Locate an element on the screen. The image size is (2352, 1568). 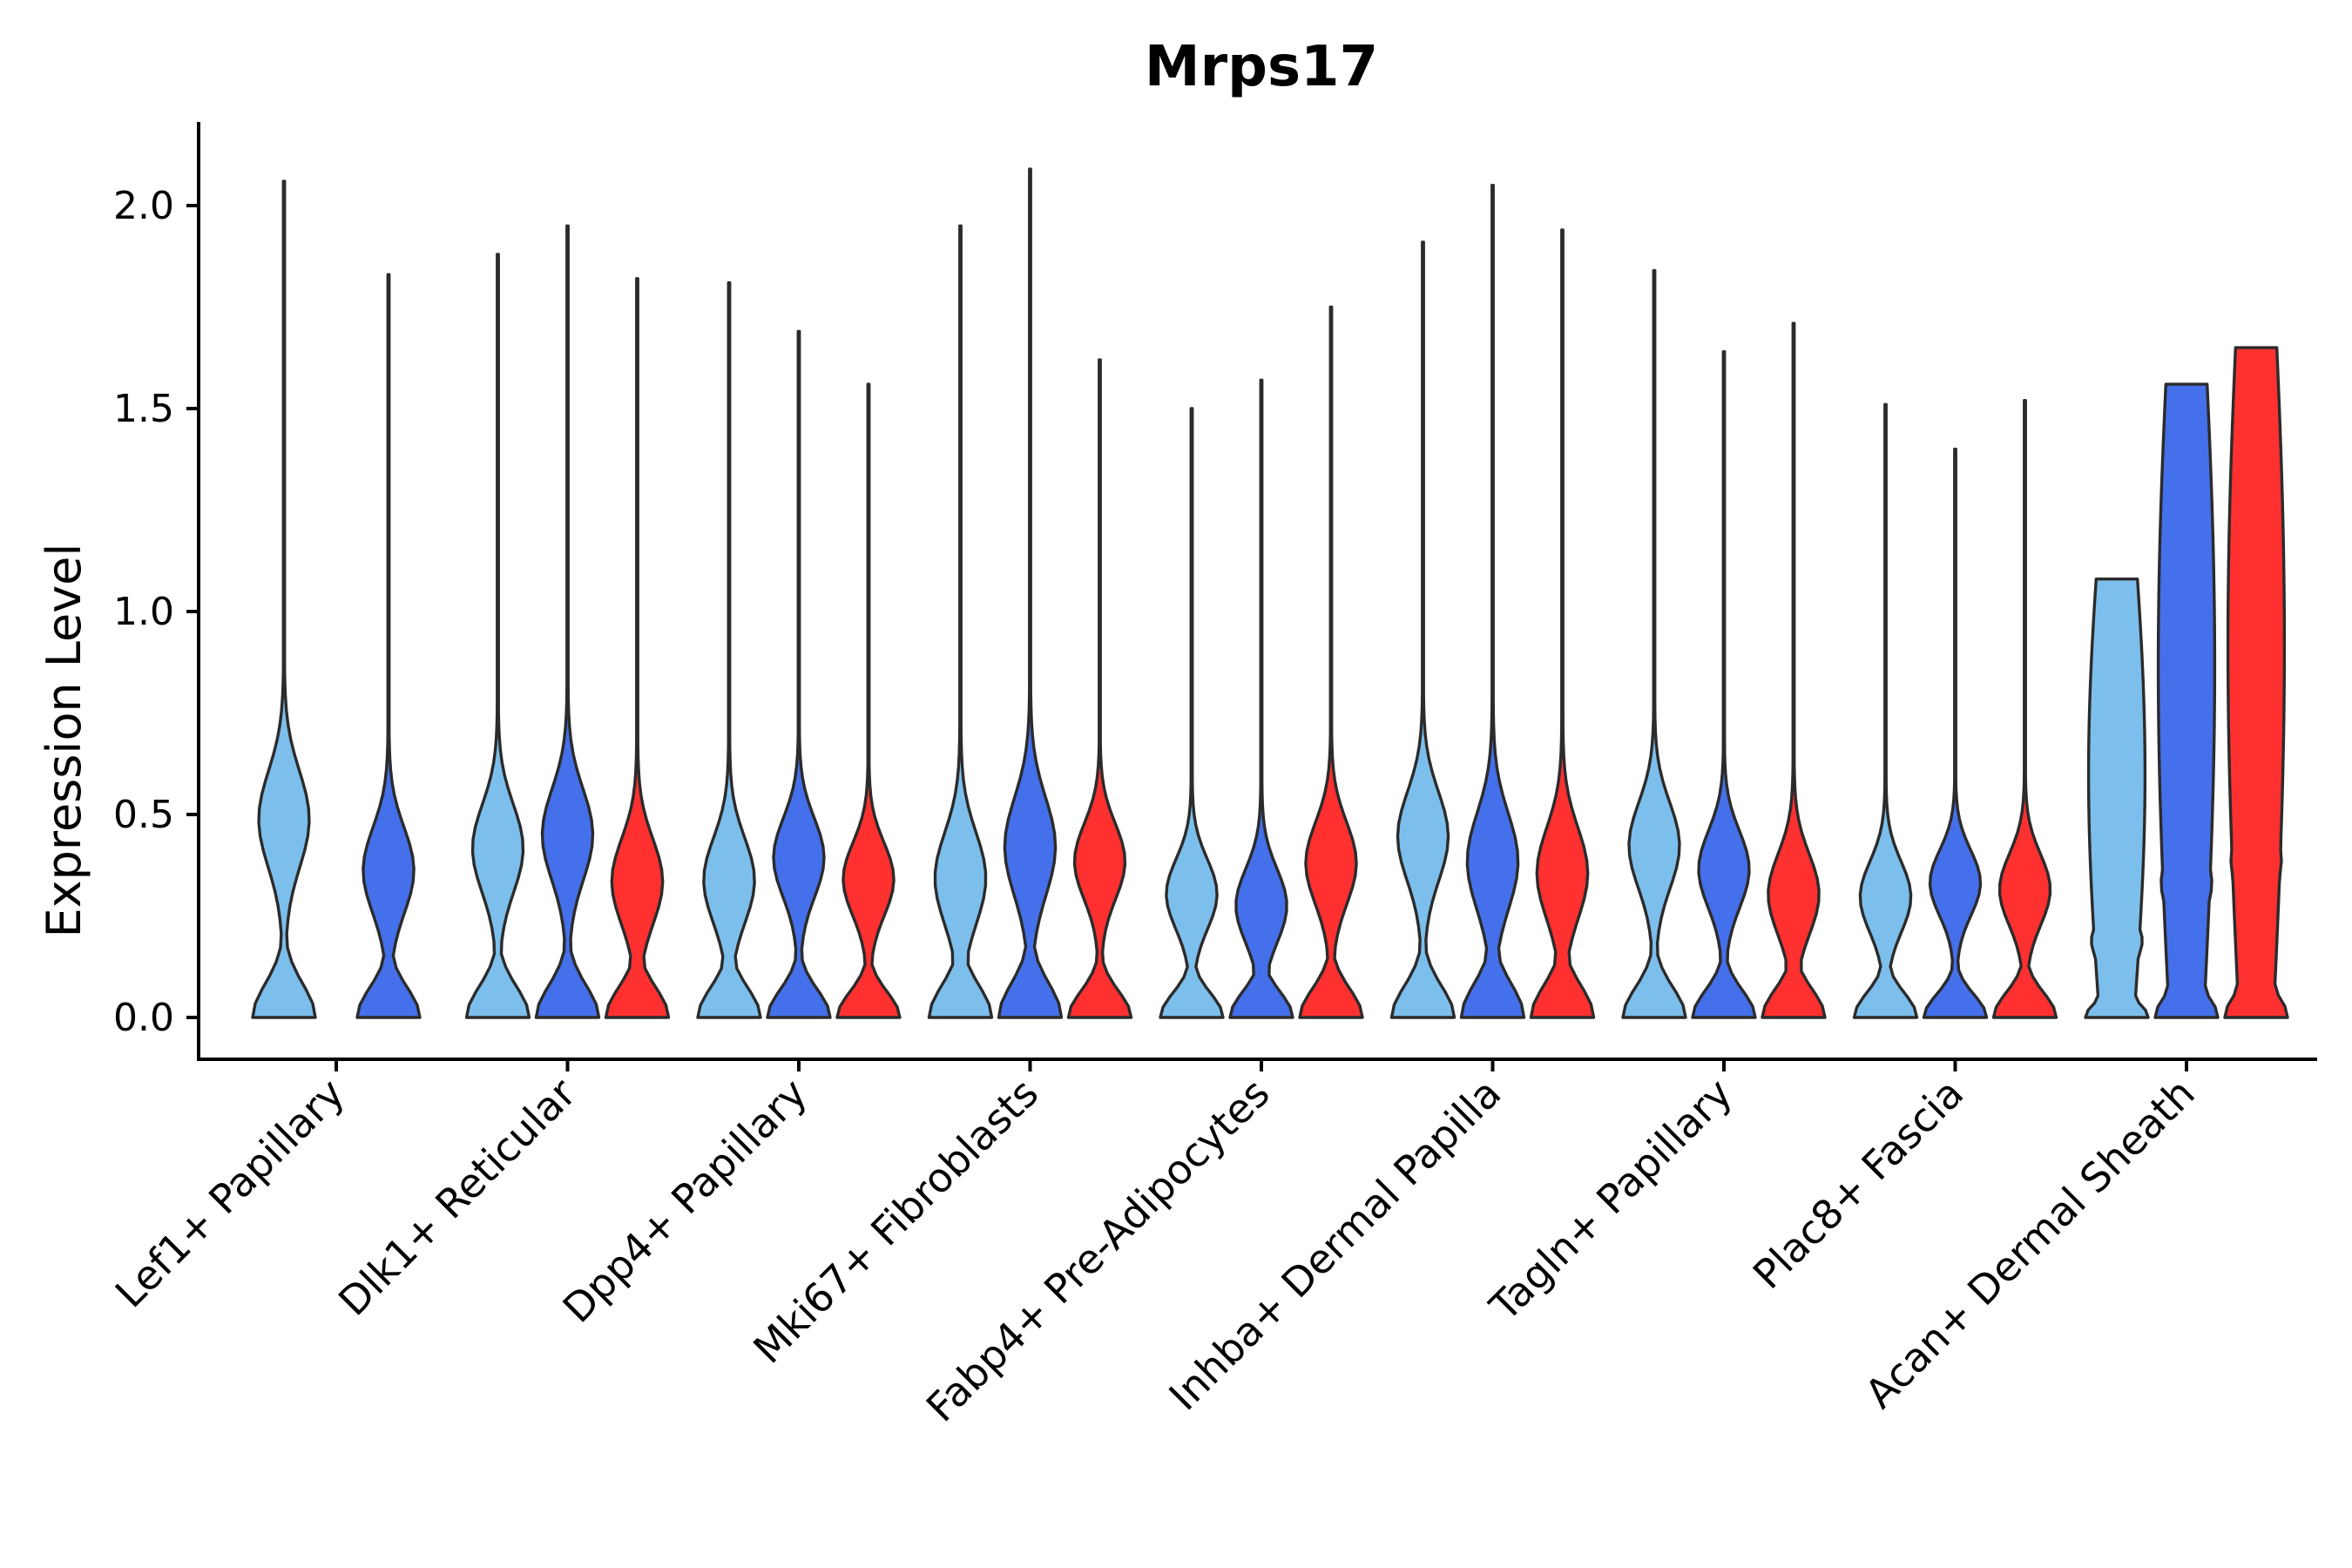
y-tick-label: 1.0 is located at coordinates (143, 612).